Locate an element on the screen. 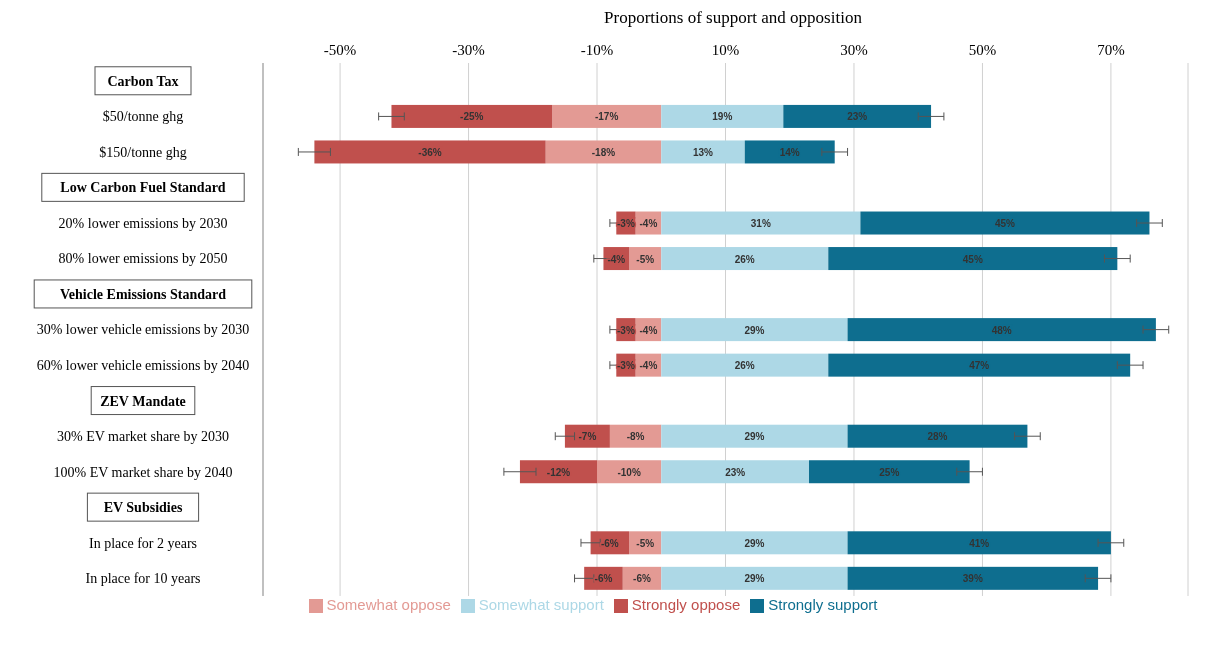 The height and width of the screenshot is (654, 1208). y-tick-label: 100% EV market share by 2040 is located at coordinates (143, 472).